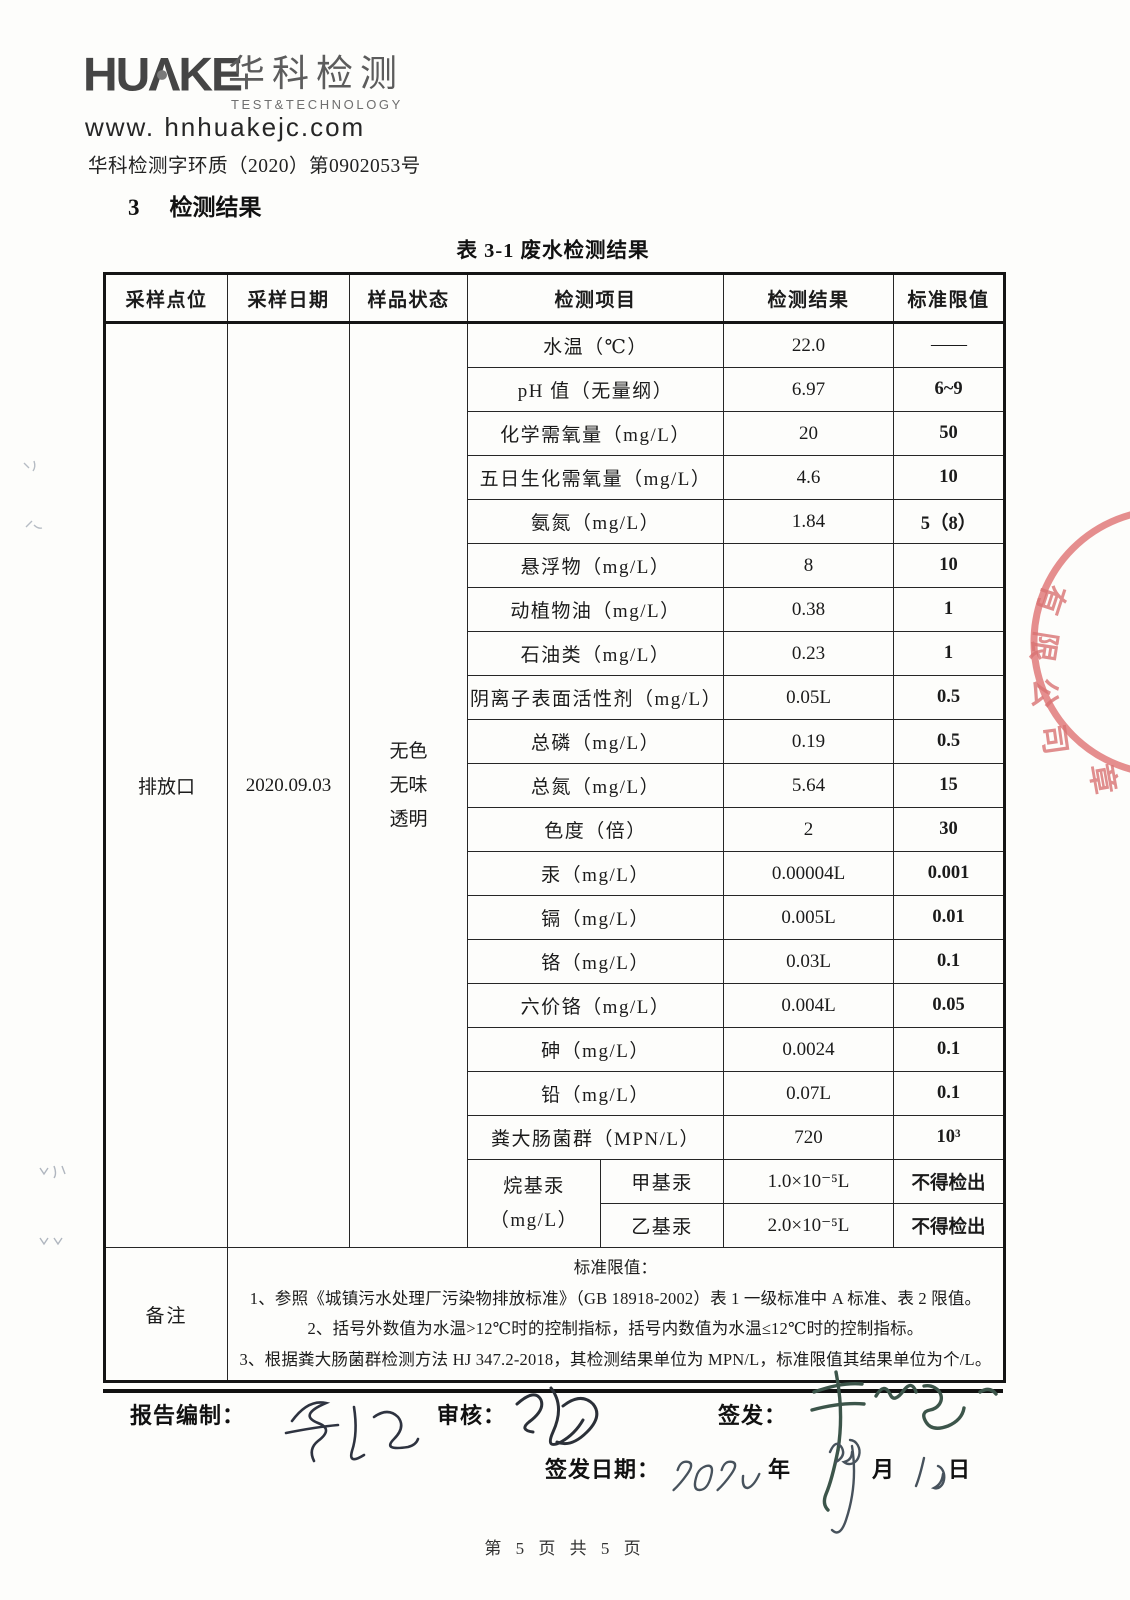 The width and height of the screenshot is (1130, 1600). What do you see at coordinates (809, 741) in the screenshot?
I see `result-cell: 0.19` at bounding box center [809, 741].